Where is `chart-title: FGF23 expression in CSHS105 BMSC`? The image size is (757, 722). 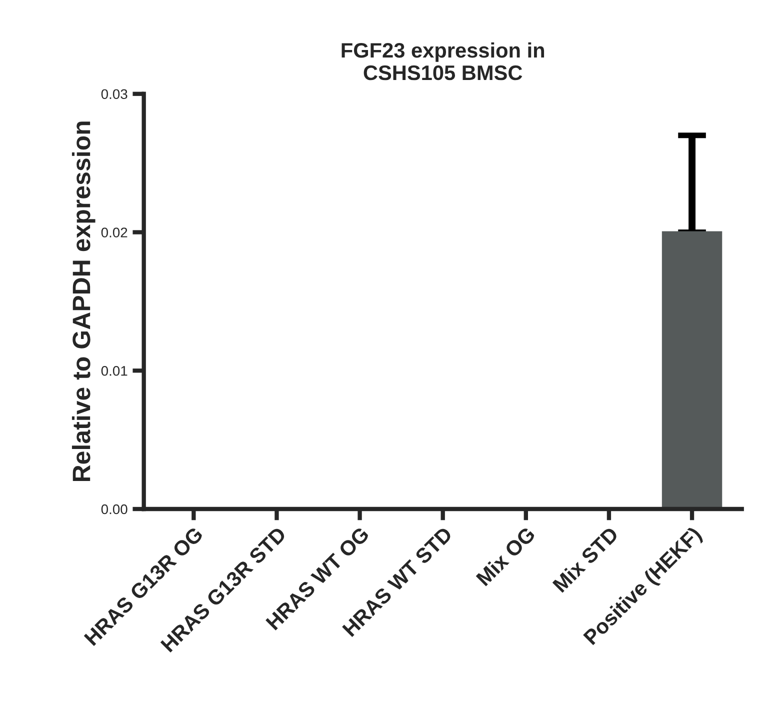 chart-title: FGF23 expression in CSHS105 BMSC is located at coordinates (443, 61).